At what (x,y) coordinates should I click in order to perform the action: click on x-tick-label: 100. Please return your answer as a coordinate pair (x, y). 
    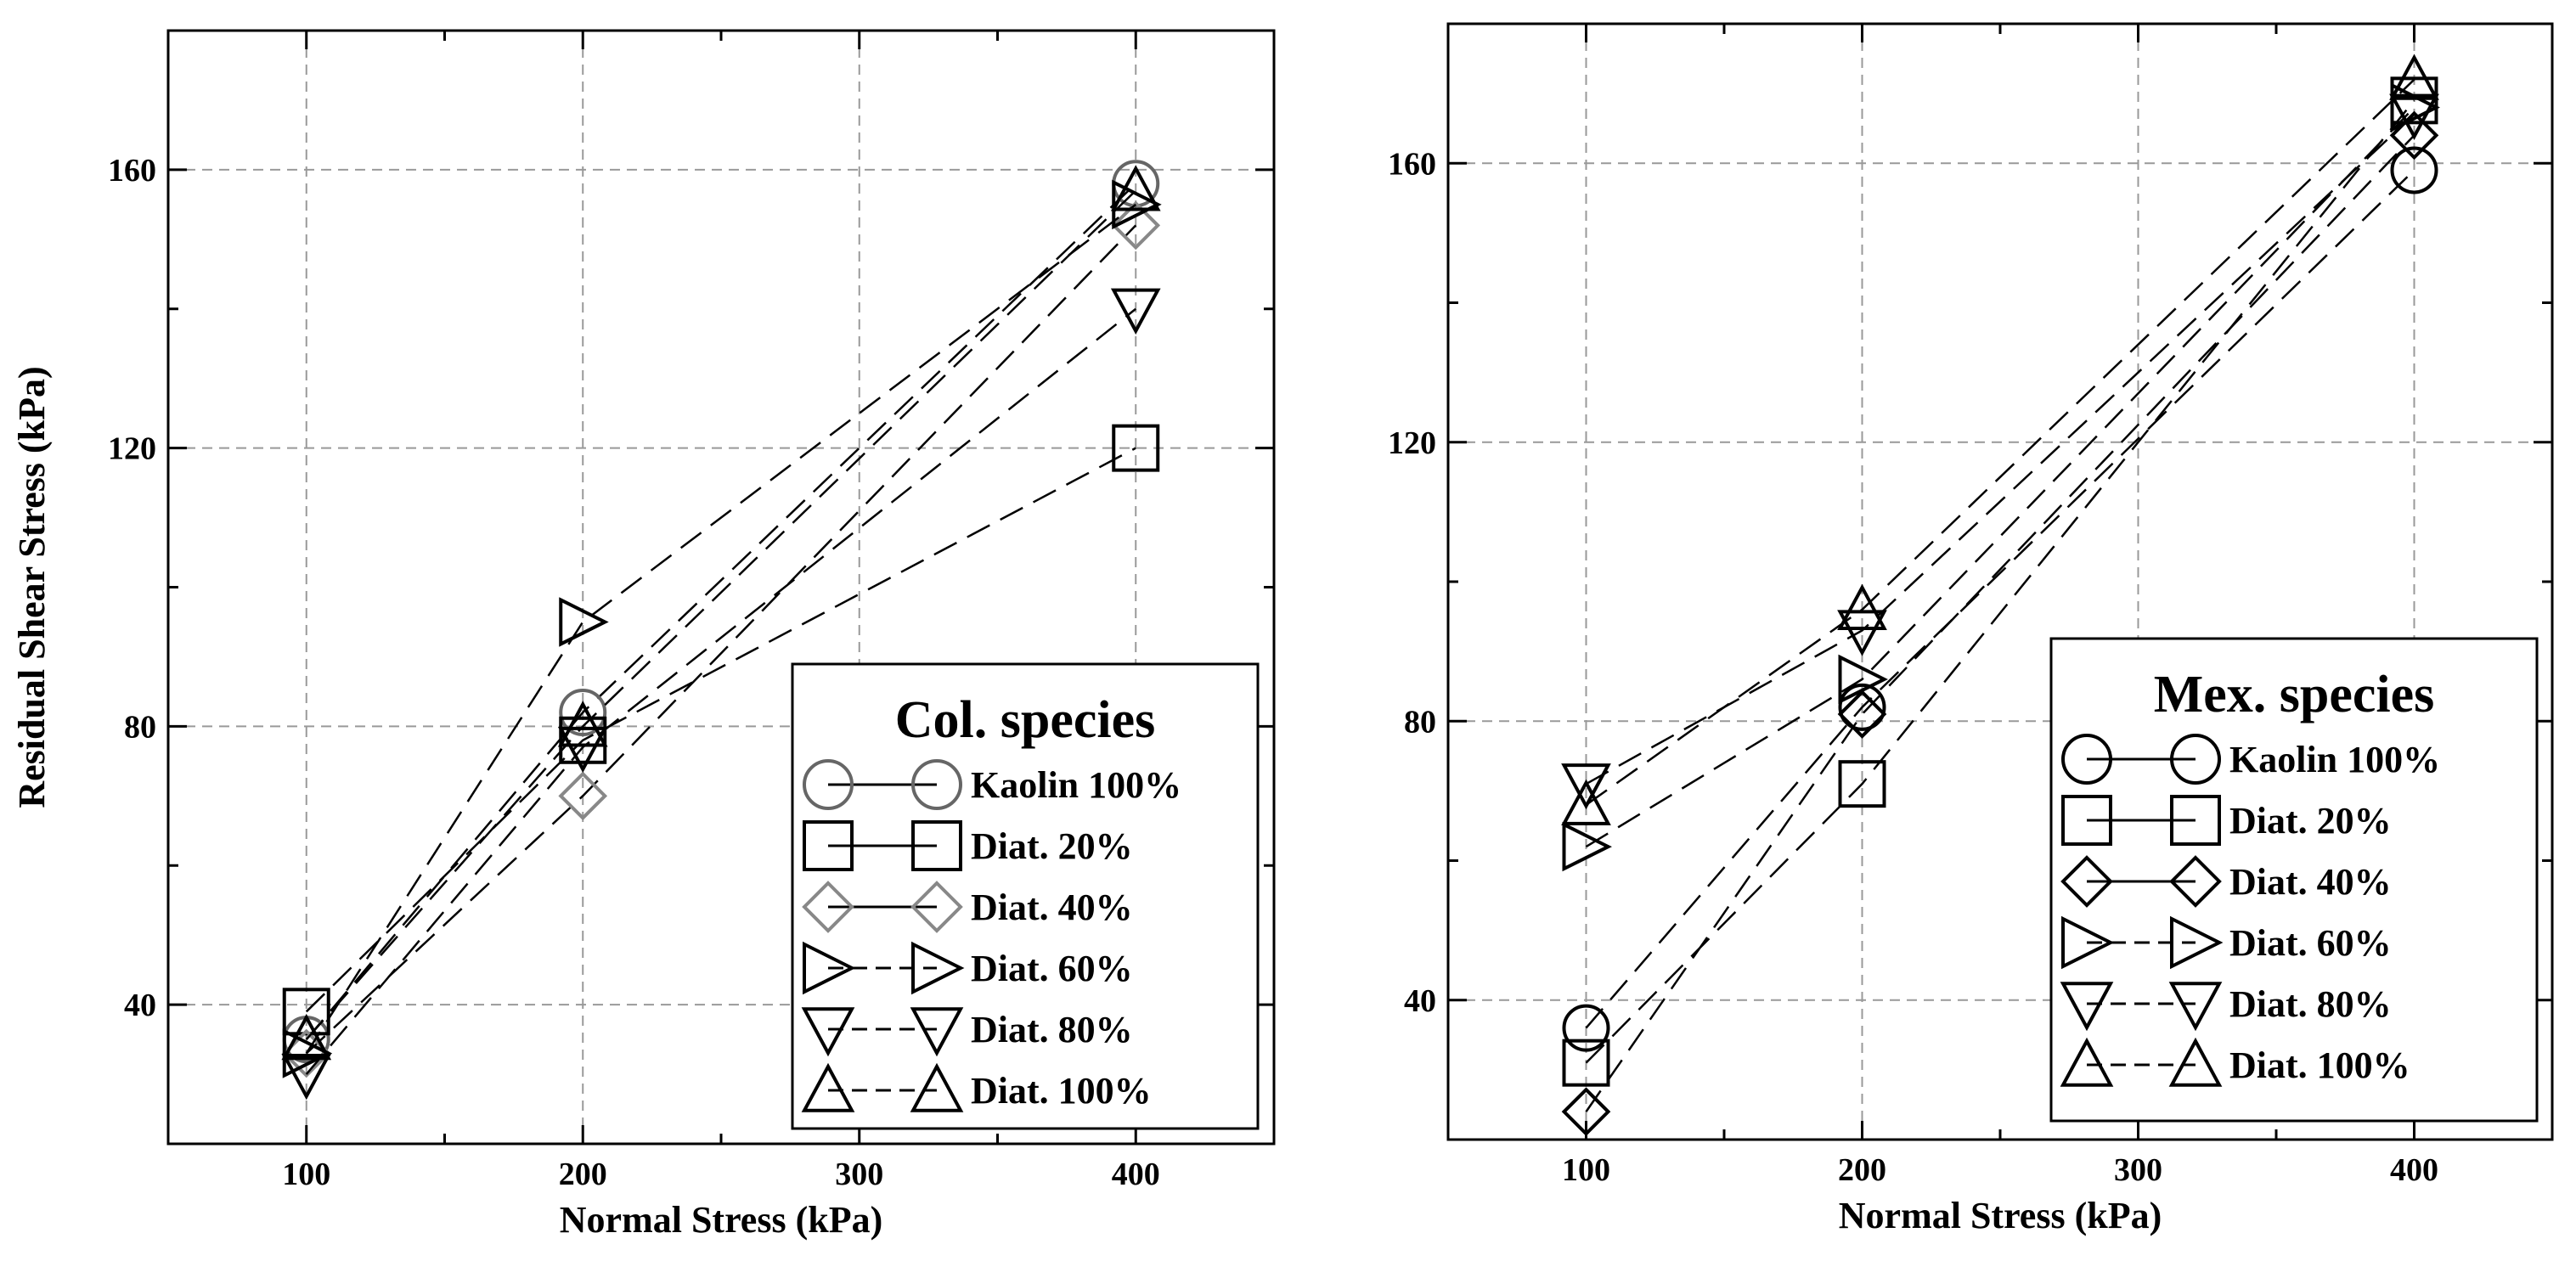
    Looking at the image, I should click on (306, 1174).